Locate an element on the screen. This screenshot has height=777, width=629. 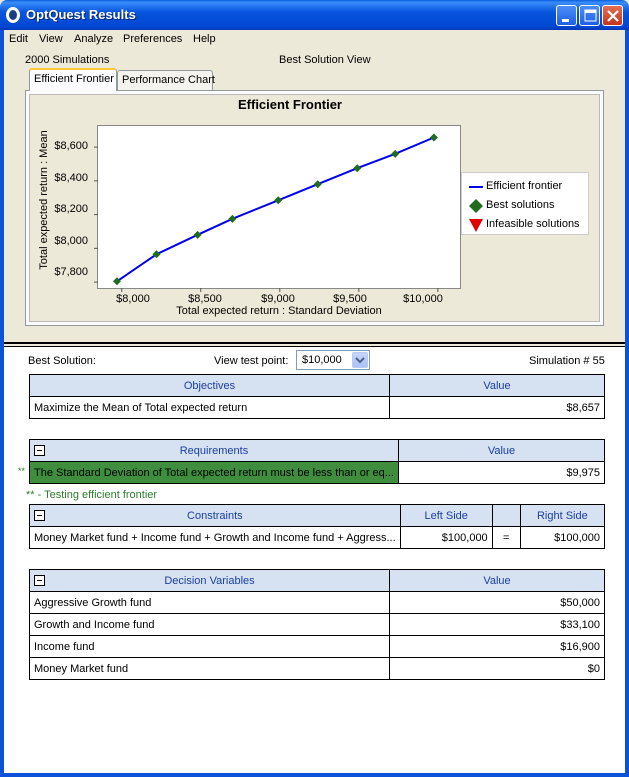
variable-name: Income fund is located at coordinates (209, 646).